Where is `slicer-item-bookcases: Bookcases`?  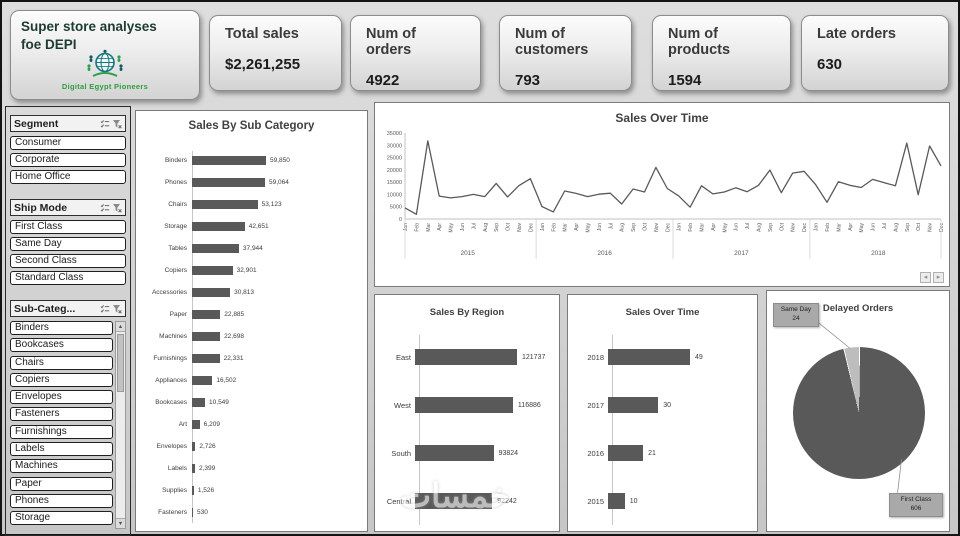
slicer-item-bookcases: Bookcases is located at coordinates (61, 345).